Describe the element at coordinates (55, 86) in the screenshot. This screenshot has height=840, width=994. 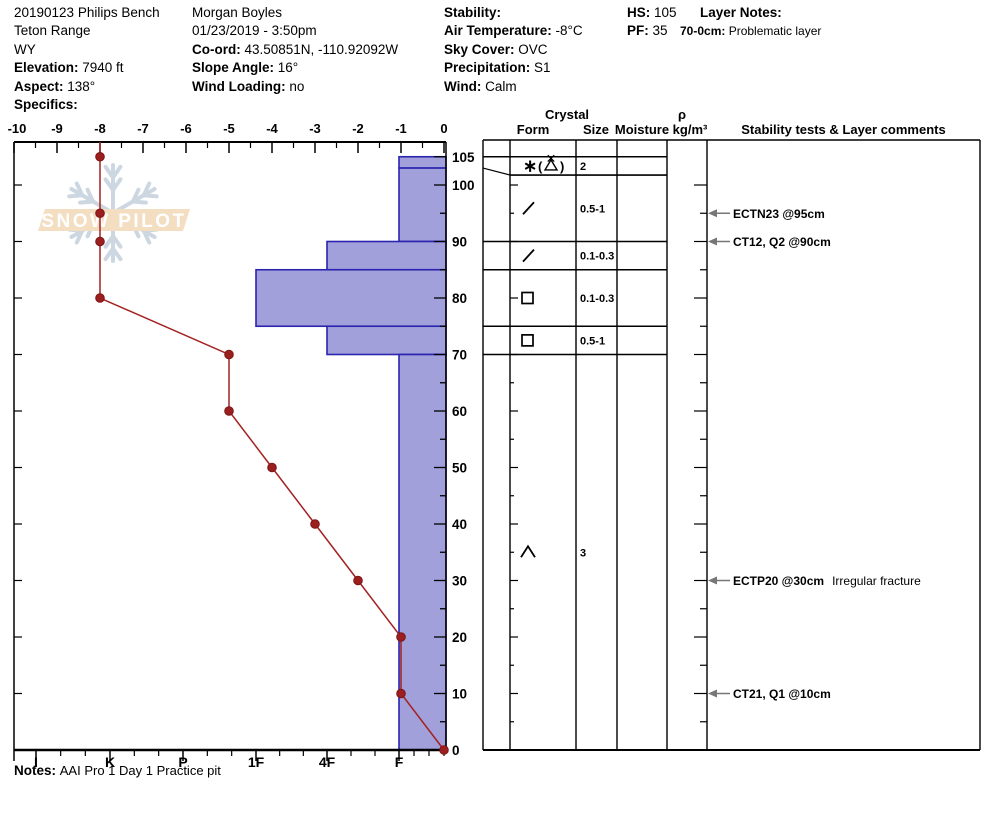
I see `pit-id-location-line: Aspect: 138°` at that location.